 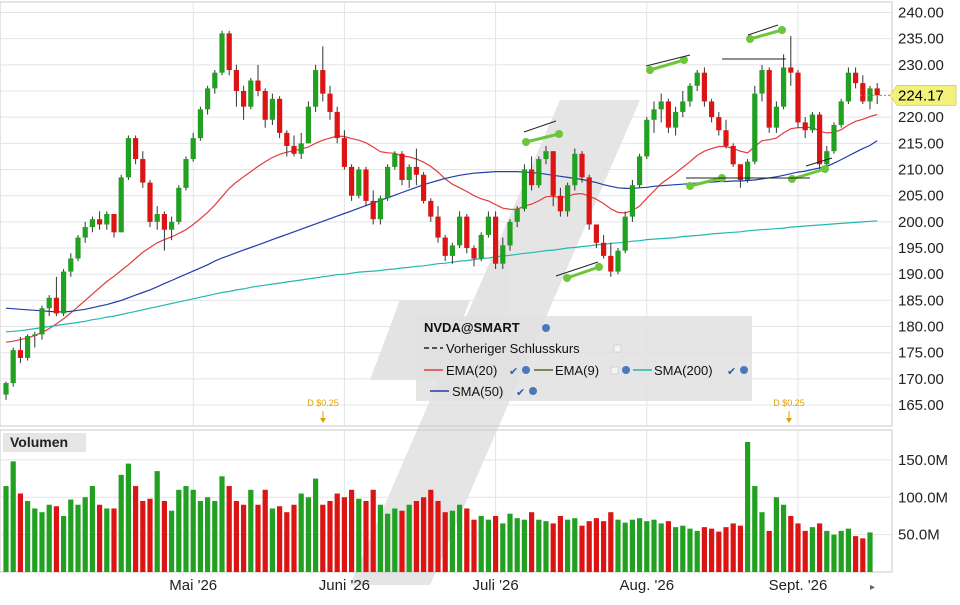 I want to click on prev-close-checkbox, so click(x=617, y=348).